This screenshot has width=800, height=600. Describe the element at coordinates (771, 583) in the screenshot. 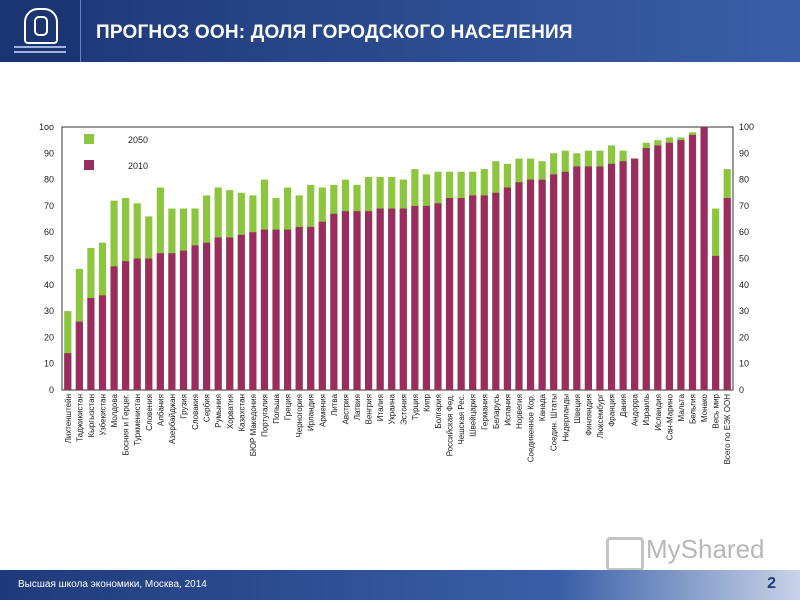

I see `page-number: 2` at that location.